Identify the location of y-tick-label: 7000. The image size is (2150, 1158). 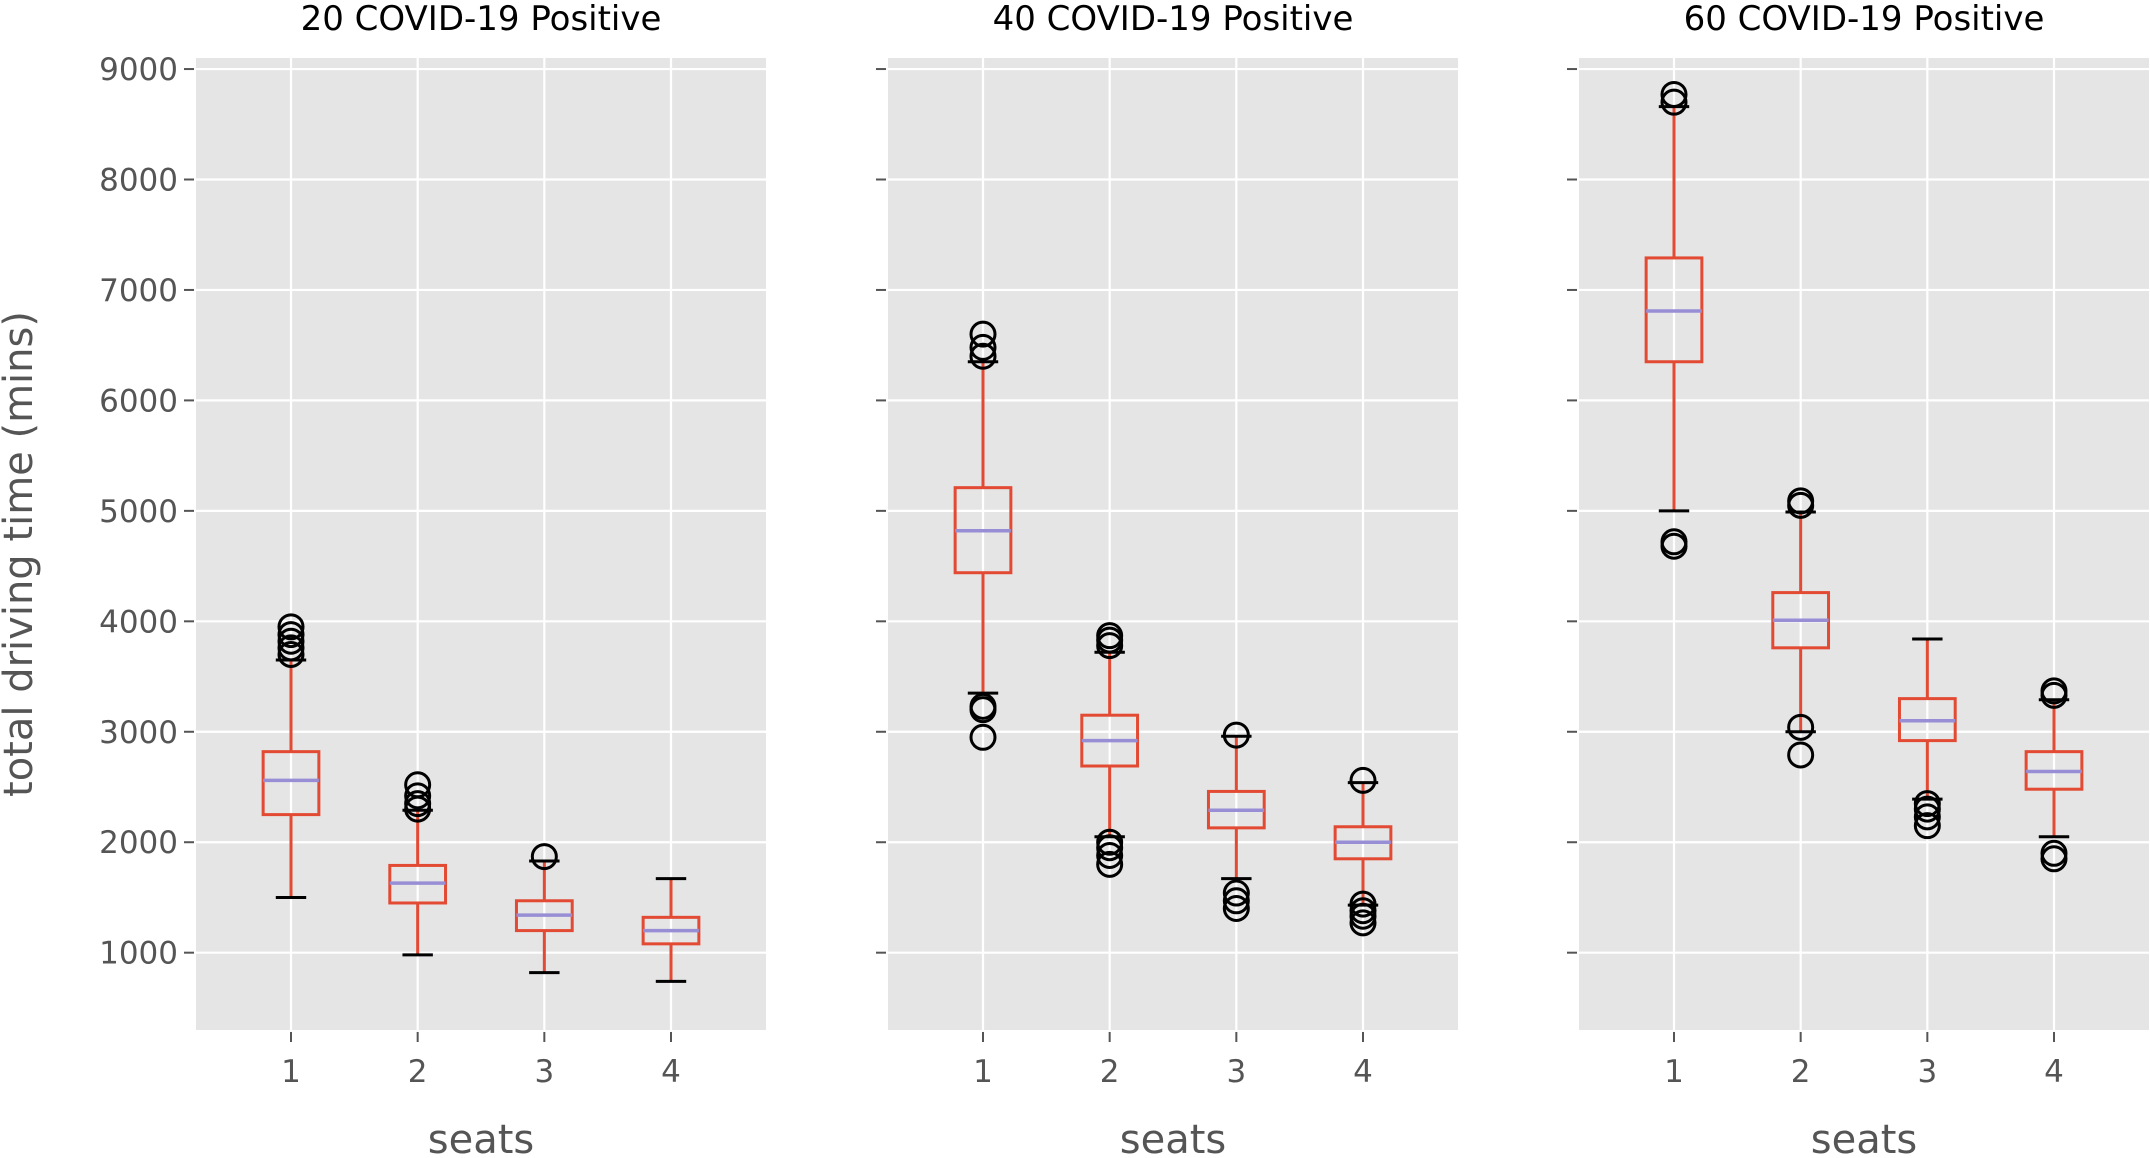
(138, 291).